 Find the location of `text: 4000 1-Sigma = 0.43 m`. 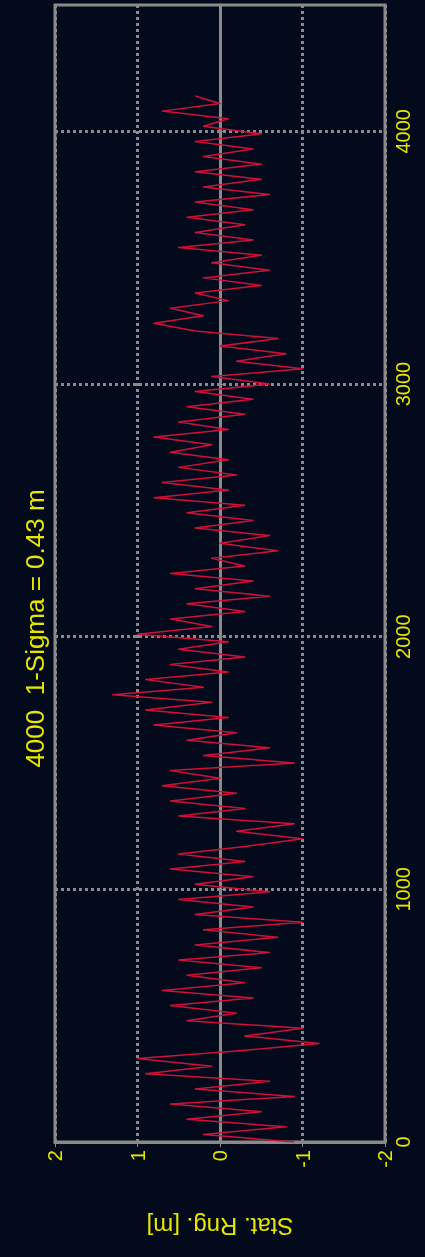

text: 4000 1-Sigma = 0.43 m is located at coordinates (35, 628).